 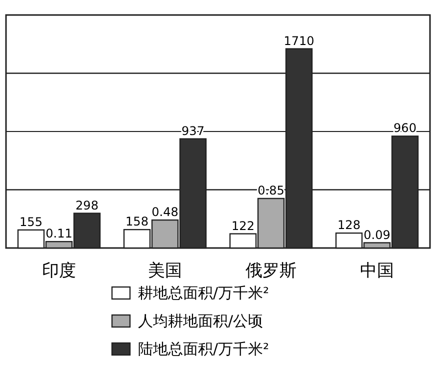 What do you see at coordinates (377, 271) in the screenshot?
I see `x-tick-label: 中国` at bounding box center [377, 271].